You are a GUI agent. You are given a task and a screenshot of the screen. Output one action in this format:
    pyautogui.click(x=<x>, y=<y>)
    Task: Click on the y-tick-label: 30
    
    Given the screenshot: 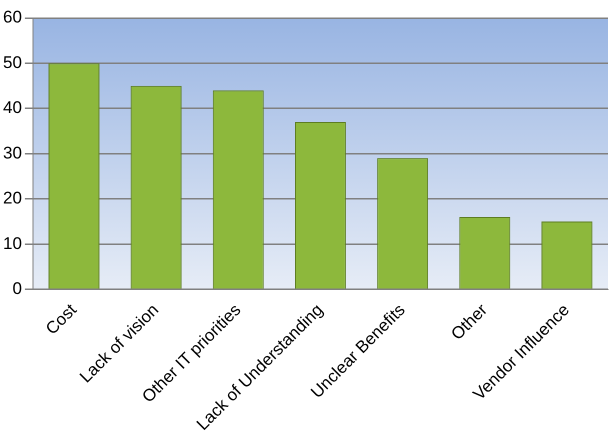 What is the action you would take?
    pyautogui.click(x=12, y=152)
    